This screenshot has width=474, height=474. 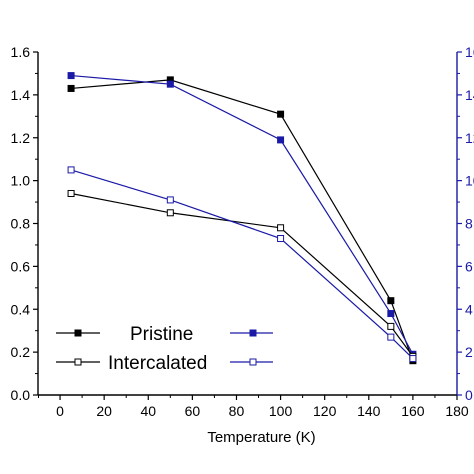 I want to click on left-y-tick-label: 0.6, so click(x=21, y=266).